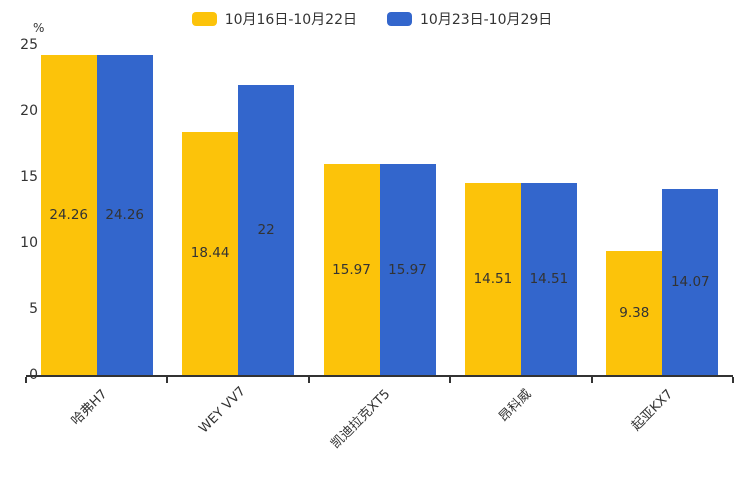 This screenshot has width=744, height=496. Describe the element at coordinates (29, 45) in the screenshot. I see `y-tick-label: 25` at that location.